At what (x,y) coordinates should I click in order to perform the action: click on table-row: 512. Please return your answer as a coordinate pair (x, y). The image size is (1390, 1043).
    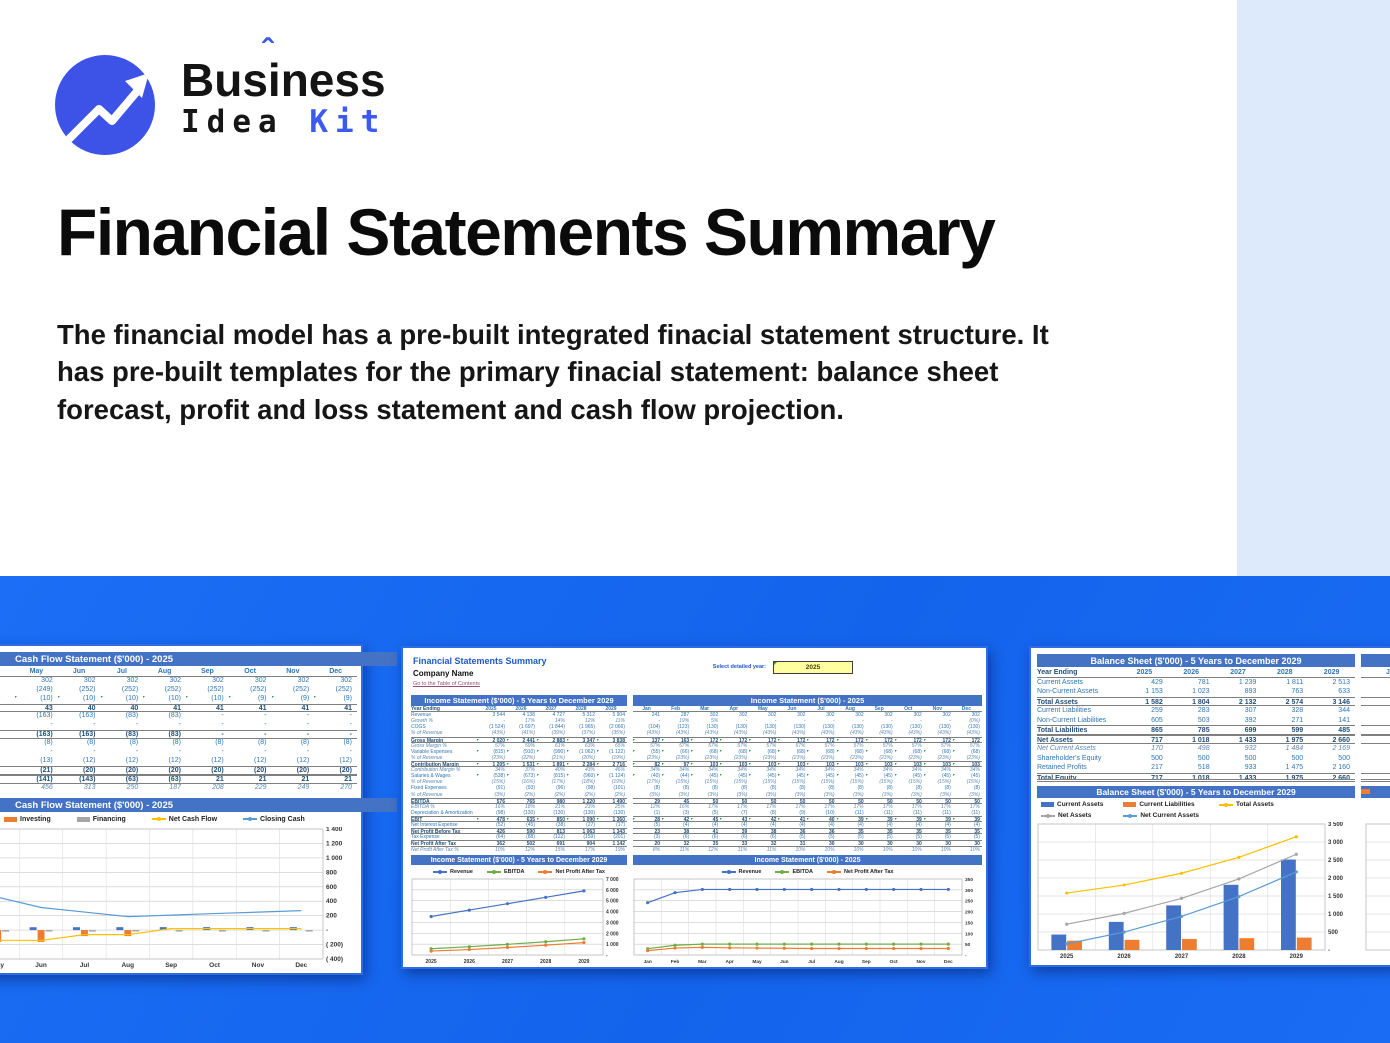
    Looking at the image, I should click on (1375, 777).